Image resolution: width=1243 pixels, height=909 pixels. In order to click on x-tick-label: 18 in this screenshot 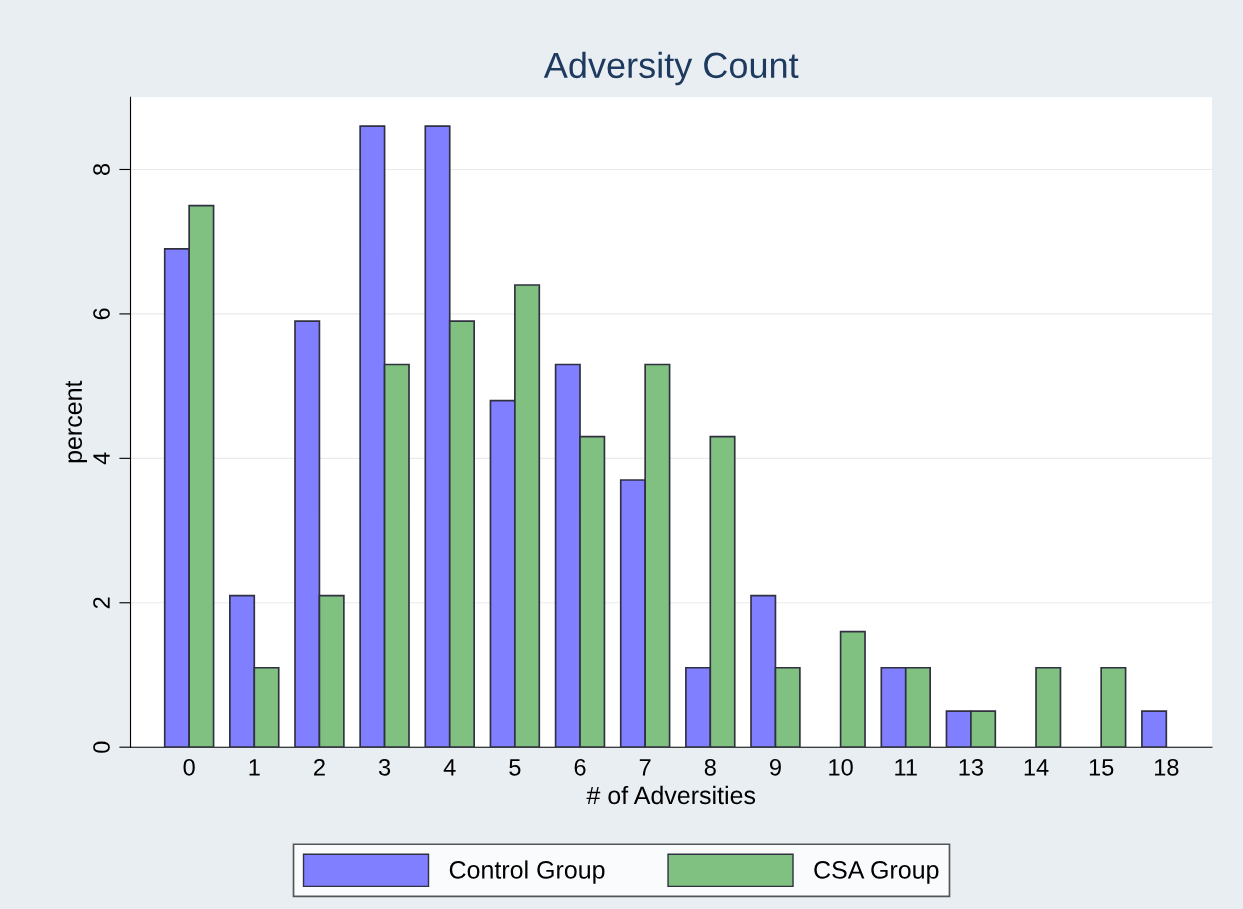, I will do `click(1166, 767)`.